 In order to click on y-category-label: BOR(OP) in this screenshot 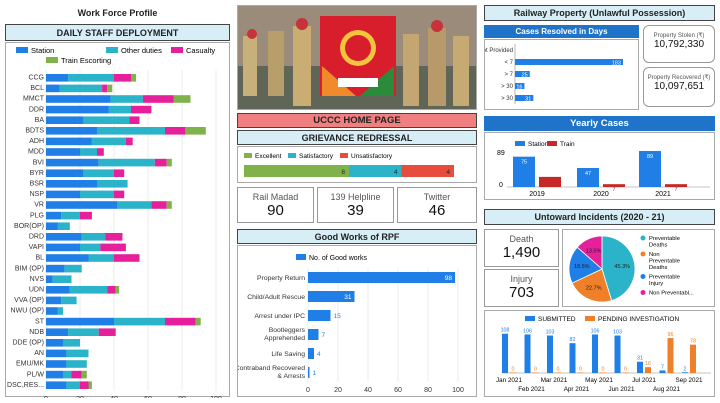, I will do `click(29, 226)`.